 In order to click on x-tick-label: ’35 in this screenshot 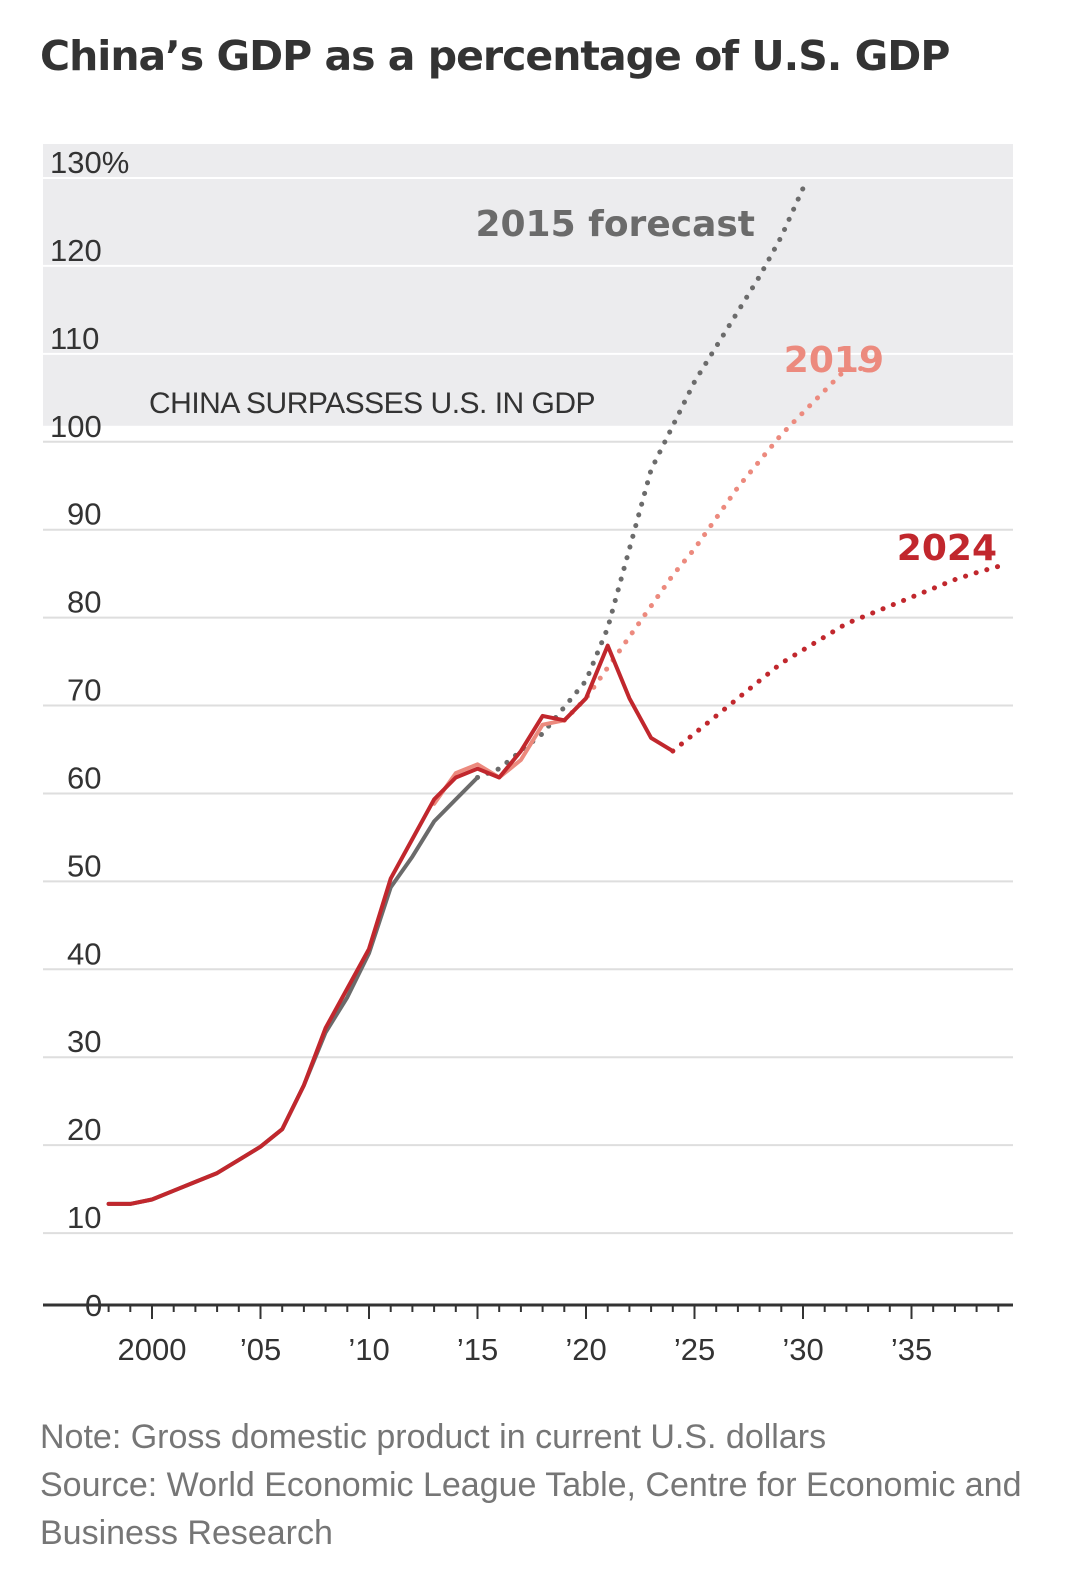, I will do `click(911, 1349)`.